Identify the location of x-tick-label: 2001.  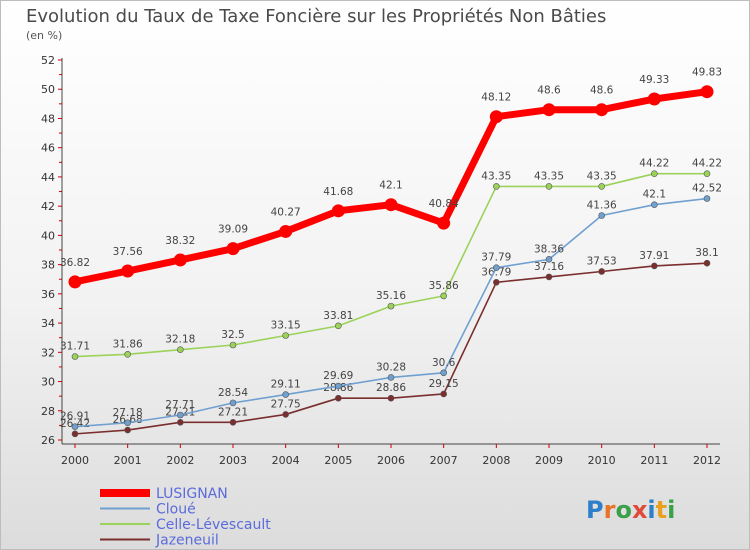
(128, 460).